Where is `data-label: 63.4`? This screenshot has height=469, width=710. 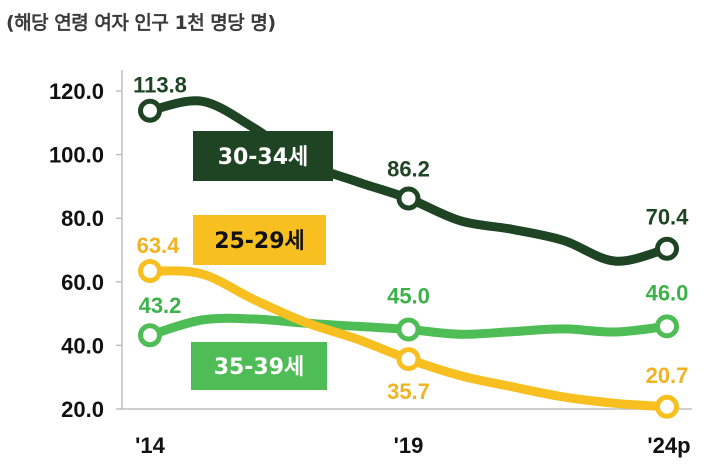
data-label: 63.4 is located at coordinates (159, 245).